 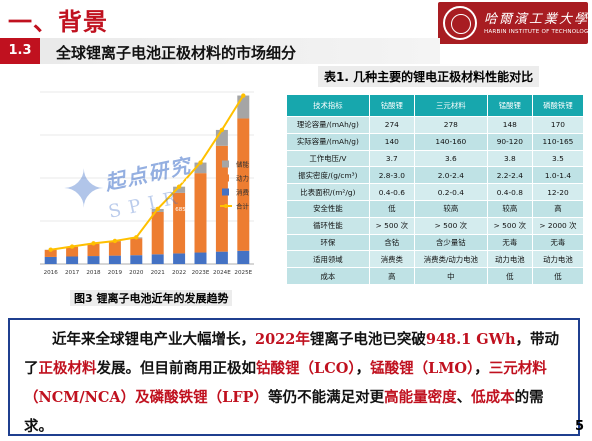 I want to click on table-cell: 3.8, so click(x=509, y=158).